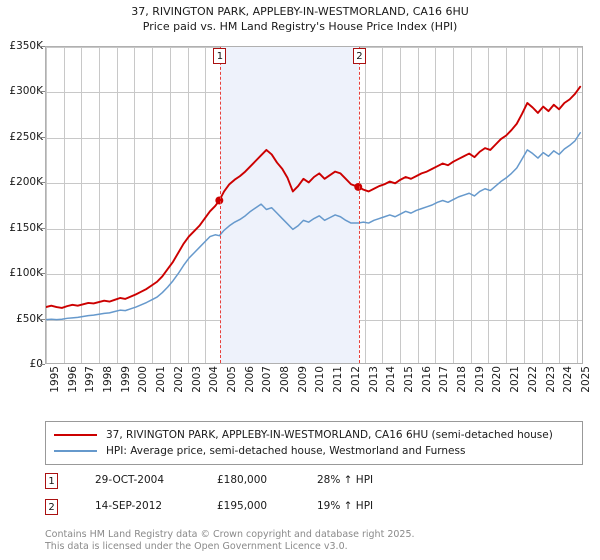 The height and width of the screenshot is (560, 600). Describe the element at coordinates (143, 379) in the screenshot. I see `x-axis-tick-label: 2000` at that location.